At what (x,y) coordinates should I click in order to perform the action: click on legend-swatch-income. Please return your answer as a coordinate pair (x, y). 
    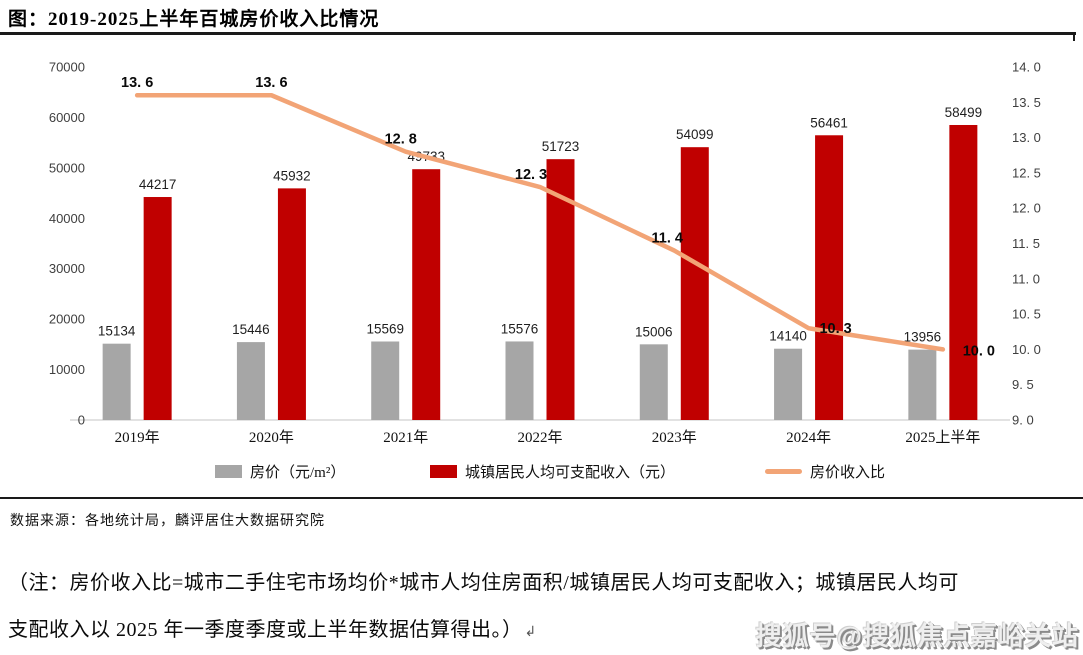
    Looking at the image, I should click on (443, 471).